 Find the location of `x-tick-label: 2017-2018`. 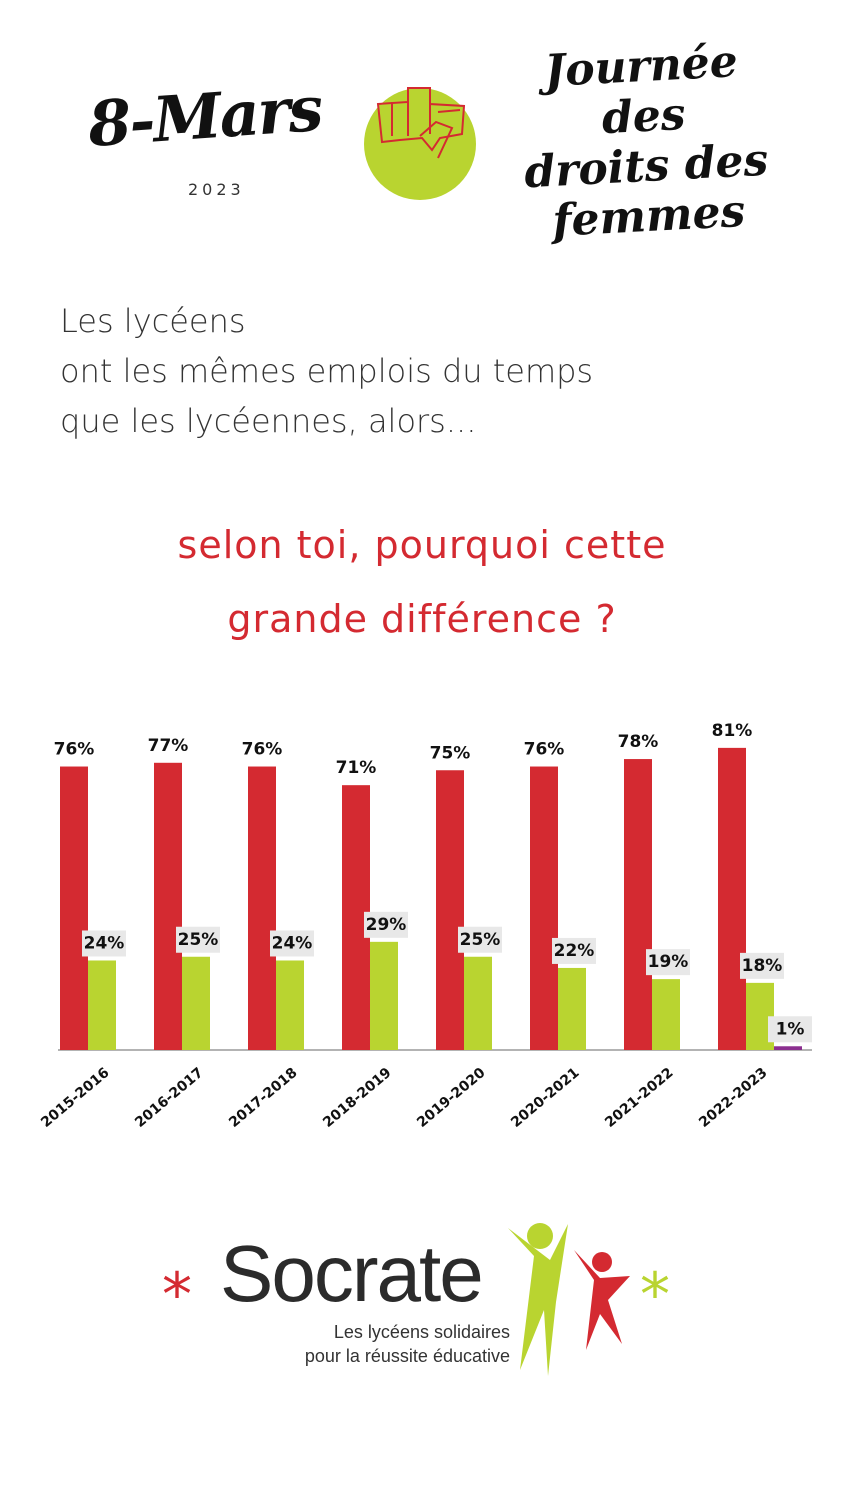

x-tick-label: 2017-2018 is located at coordinates (263, 1098).